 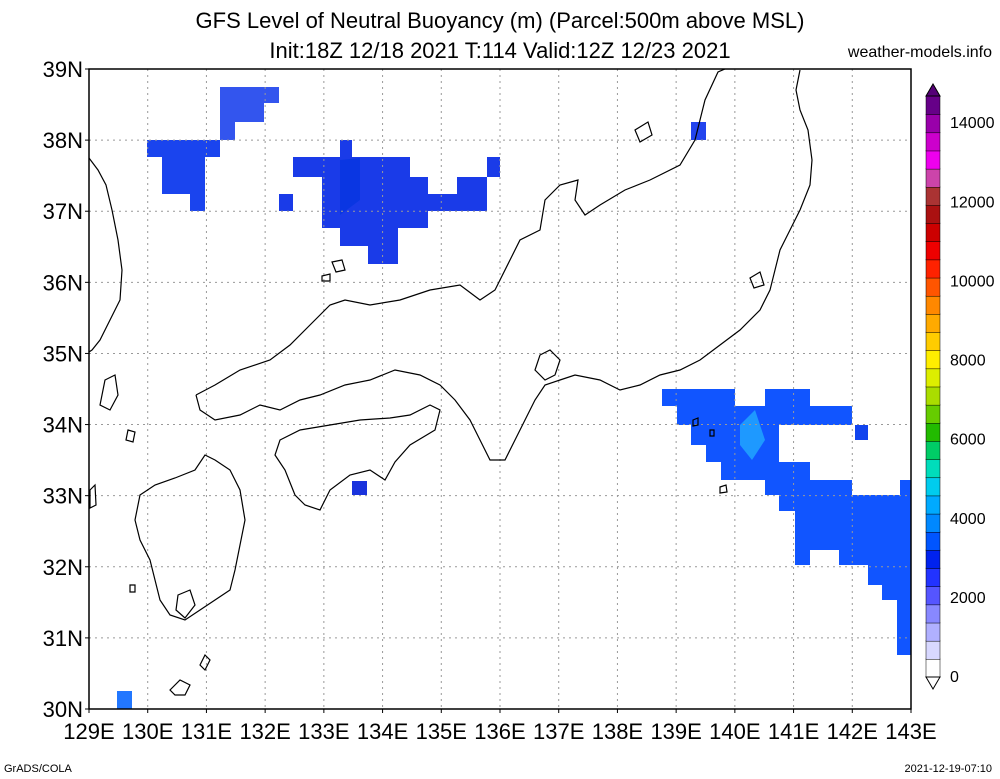 What do you see at coordinates (499, 731) in the screenshot?
I see `lon-tick-label: 136E` at bounding box center [499, 731].